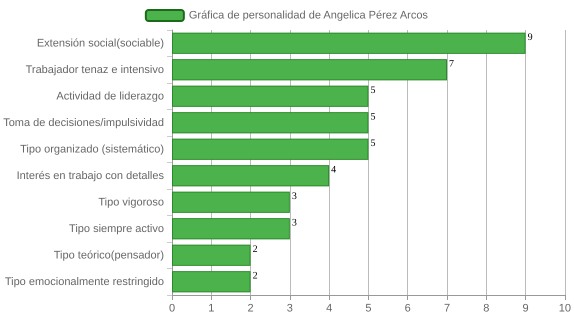 This screenshot has height=323, width=574. I want to click on x-tick-label: 8, so click(486, 308).